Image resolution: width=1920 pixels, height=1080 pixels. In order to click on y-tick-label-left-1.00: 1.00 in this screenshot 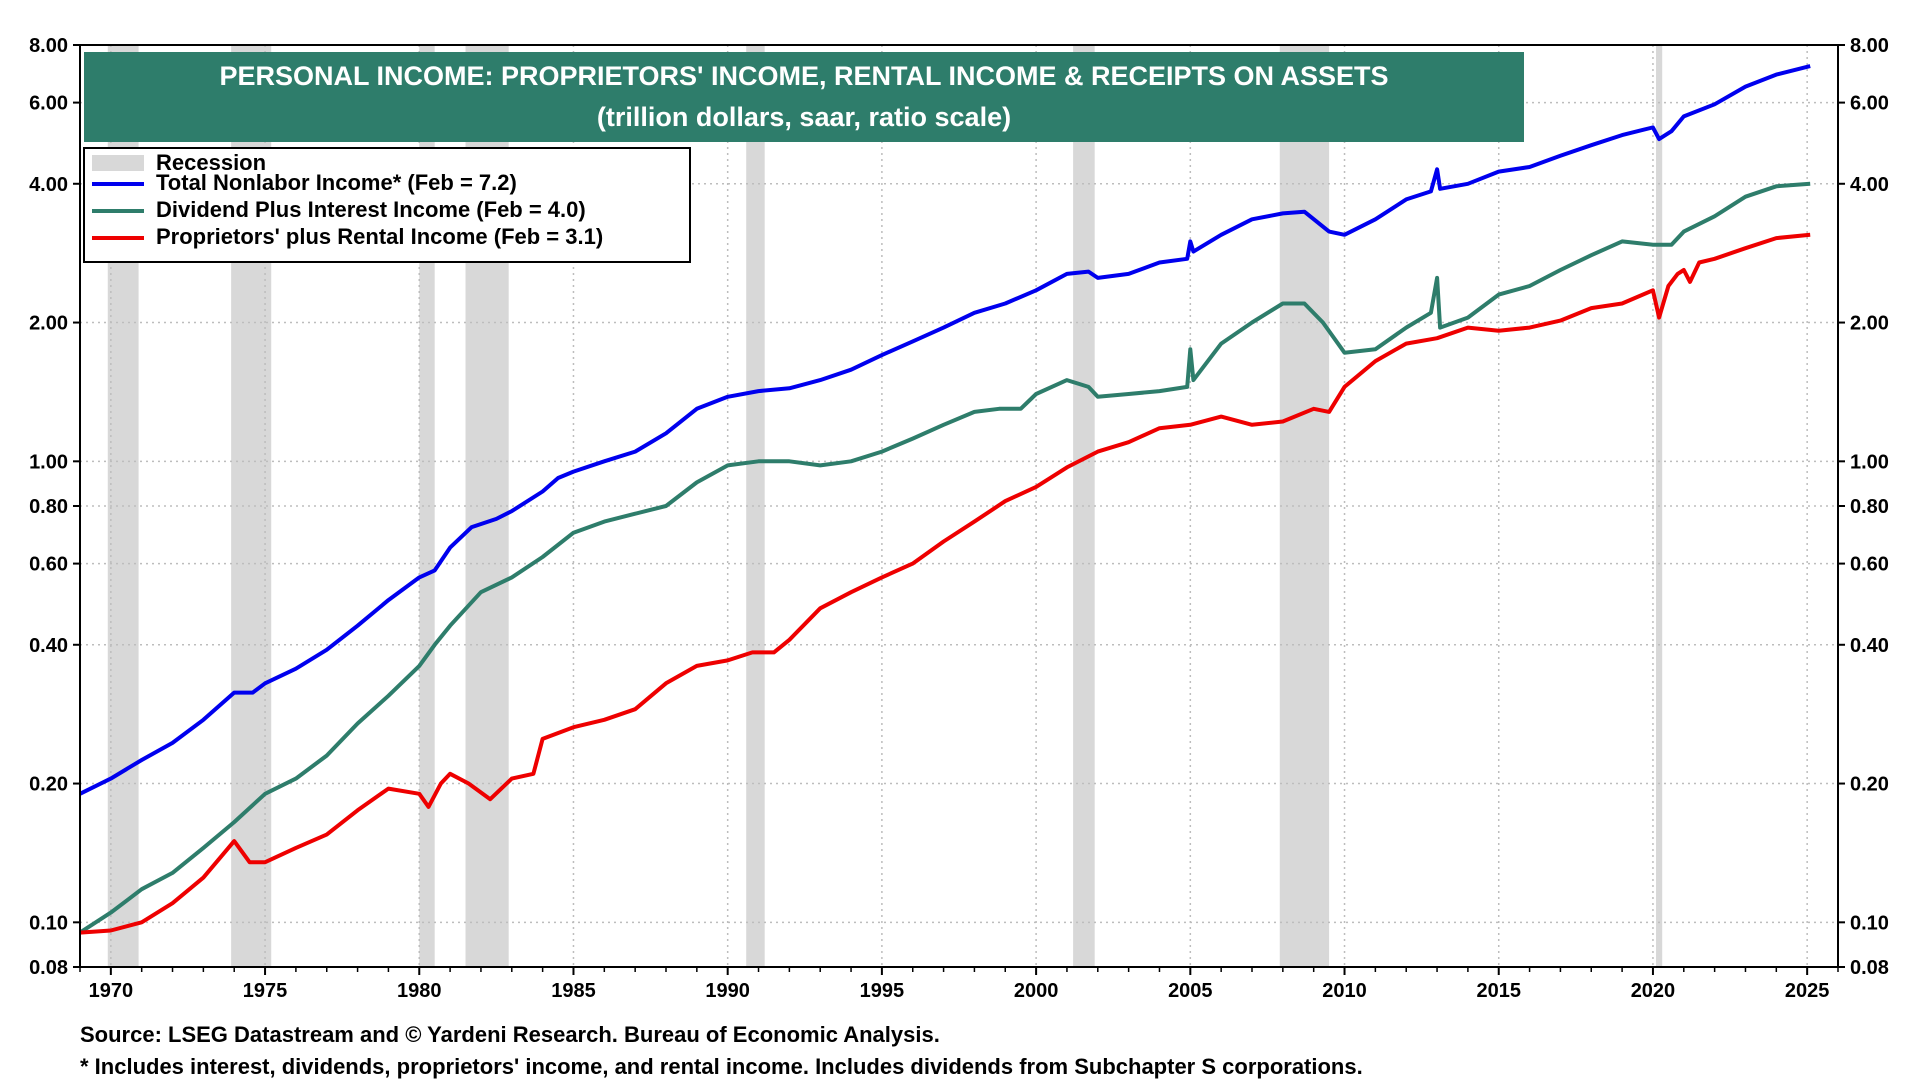, I will do `click(48, 462)`.